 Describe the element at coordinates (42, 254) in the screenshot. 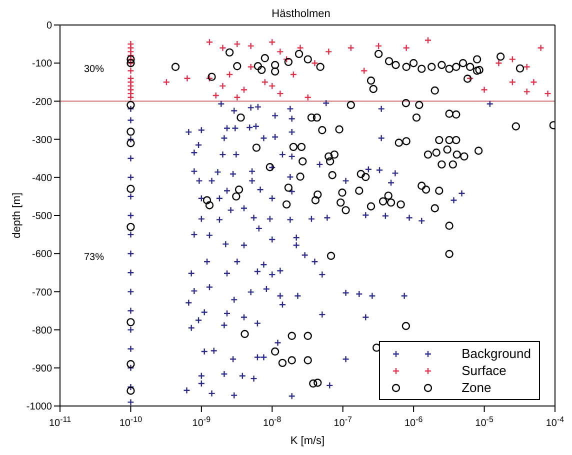

I see `y-tick-label: -600` at that location.